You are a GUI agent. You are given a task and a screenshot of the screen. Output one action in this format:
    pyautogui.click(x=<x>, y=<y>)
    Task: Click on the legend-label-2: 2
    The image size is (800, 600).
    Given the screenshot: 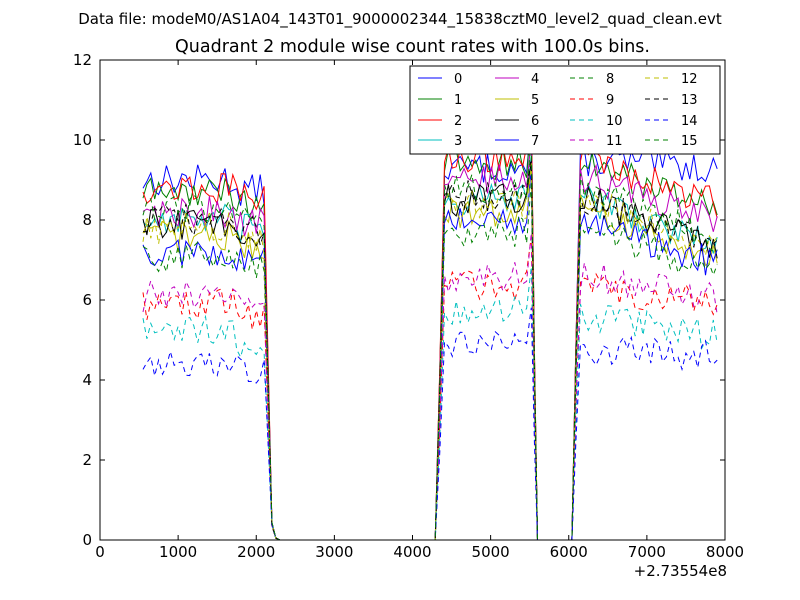 What is the action you would take?
    pyautogui.click(x=458, y=121)
    